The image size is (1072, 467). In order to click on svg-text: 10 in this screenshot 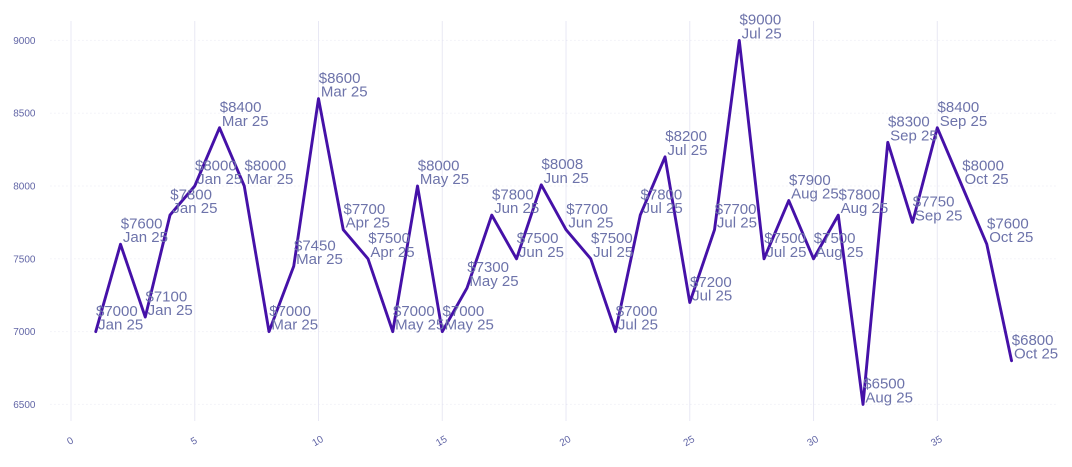, I will do `click(318, 441)`.